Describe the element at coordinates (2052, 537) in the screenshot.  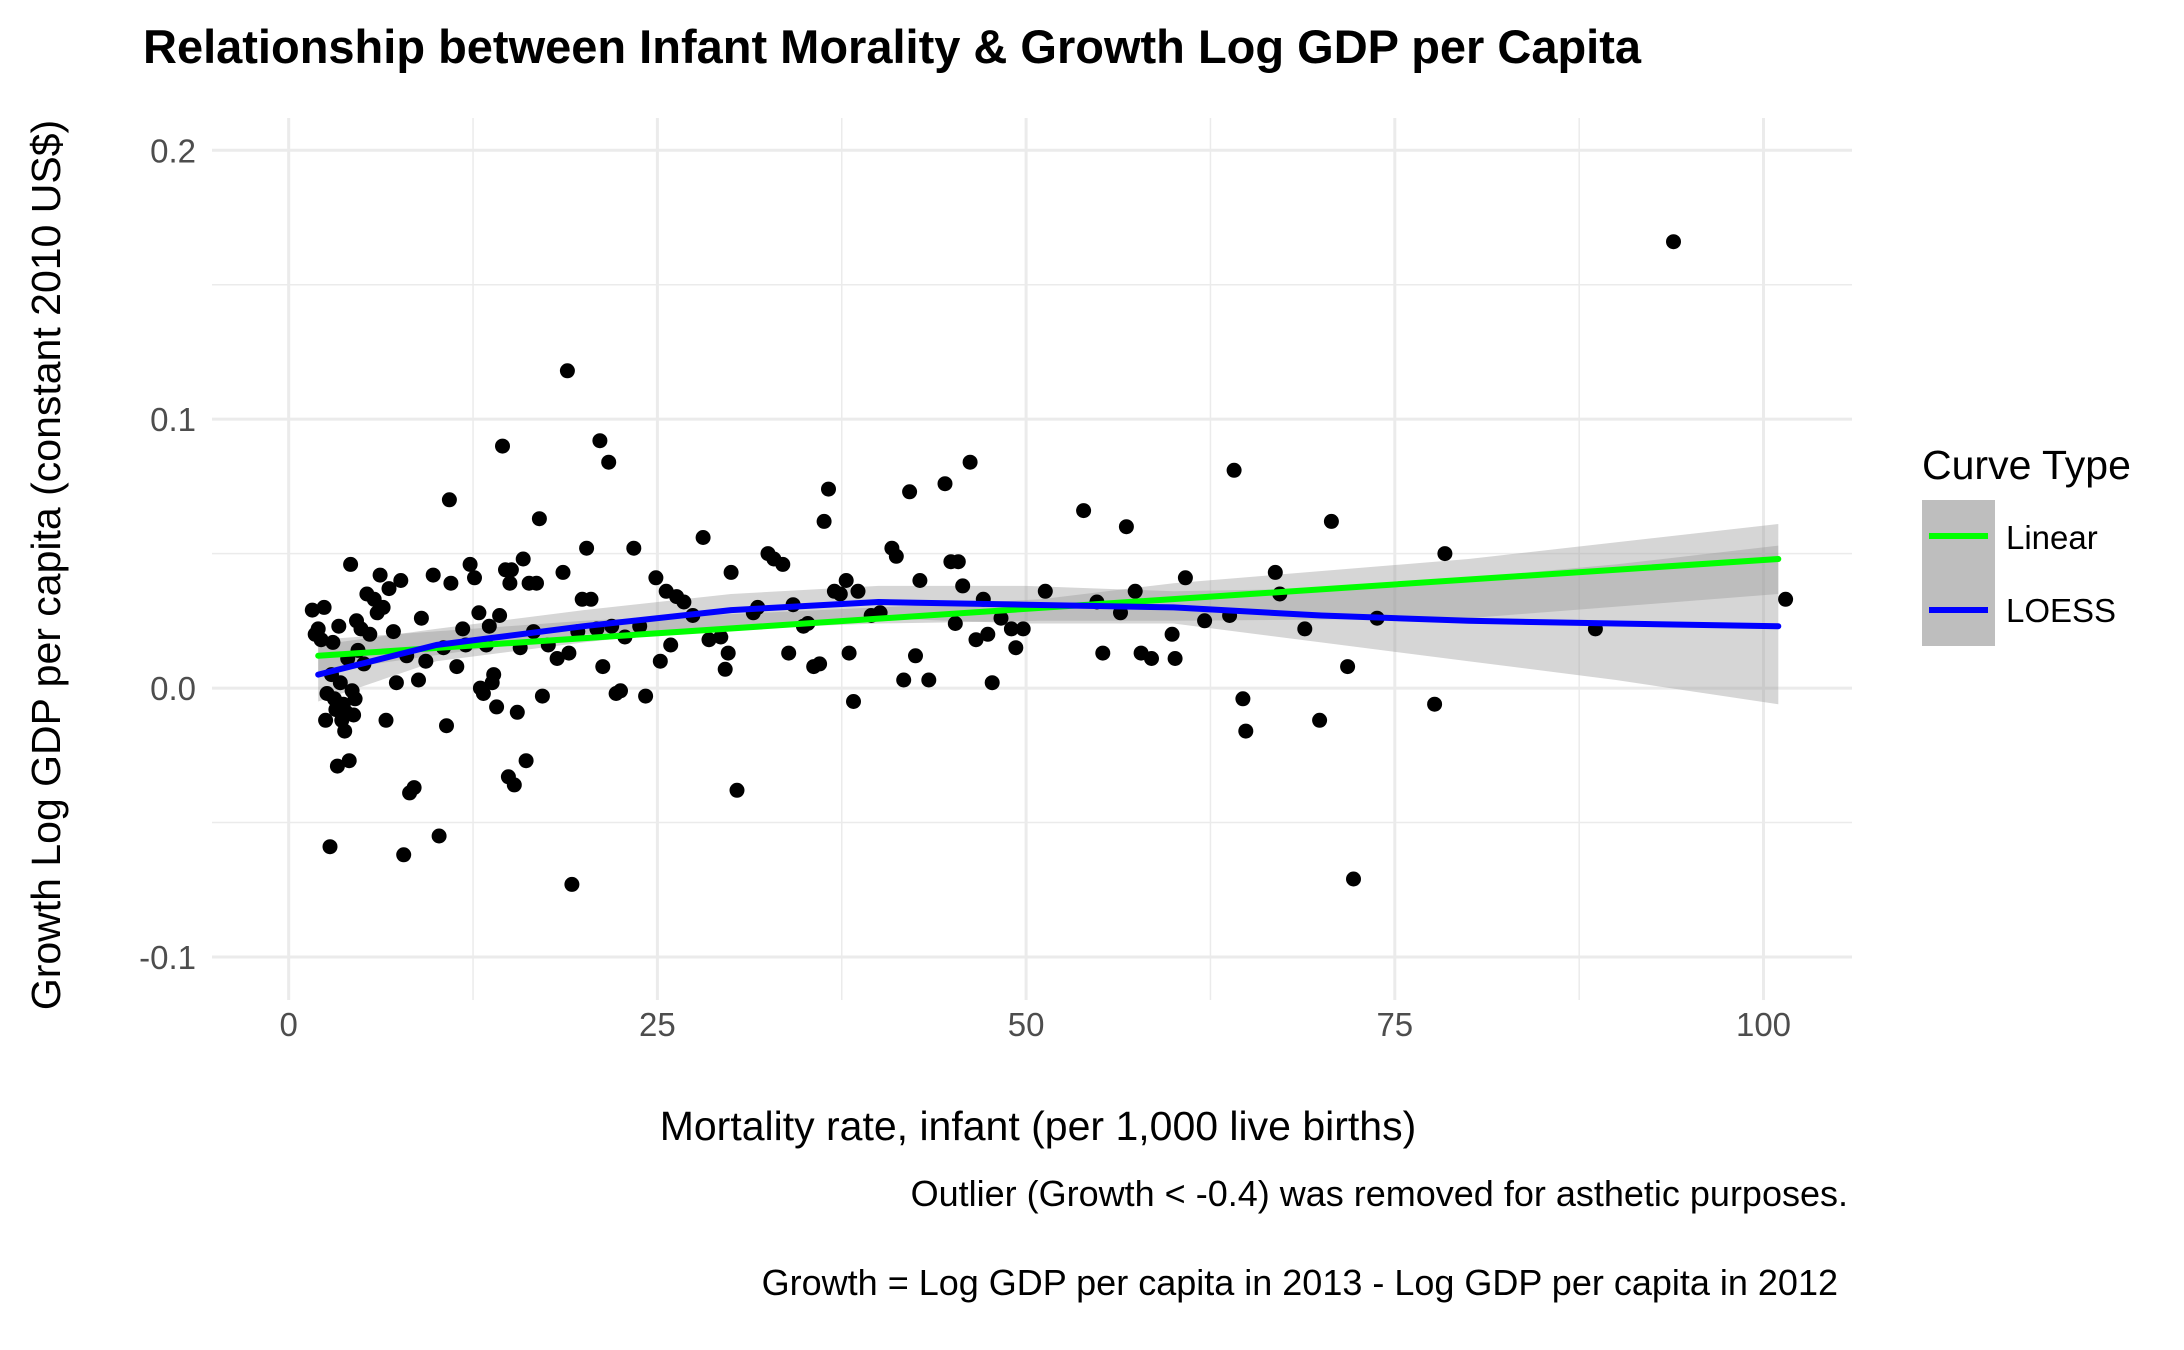
I see `legend-label-linear: Linear` at that location.